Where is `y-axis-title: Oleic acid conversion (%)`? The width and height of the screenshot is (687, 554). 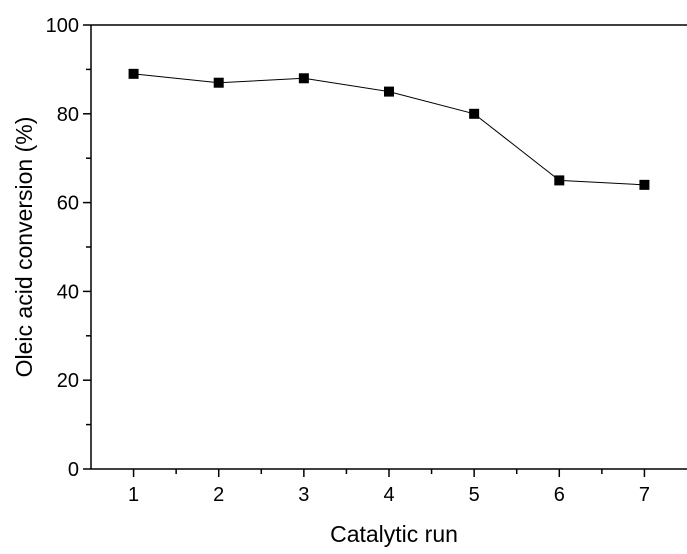 y-axis-title: Oleic acid conversion (%) is located at coordinates (24, 247).